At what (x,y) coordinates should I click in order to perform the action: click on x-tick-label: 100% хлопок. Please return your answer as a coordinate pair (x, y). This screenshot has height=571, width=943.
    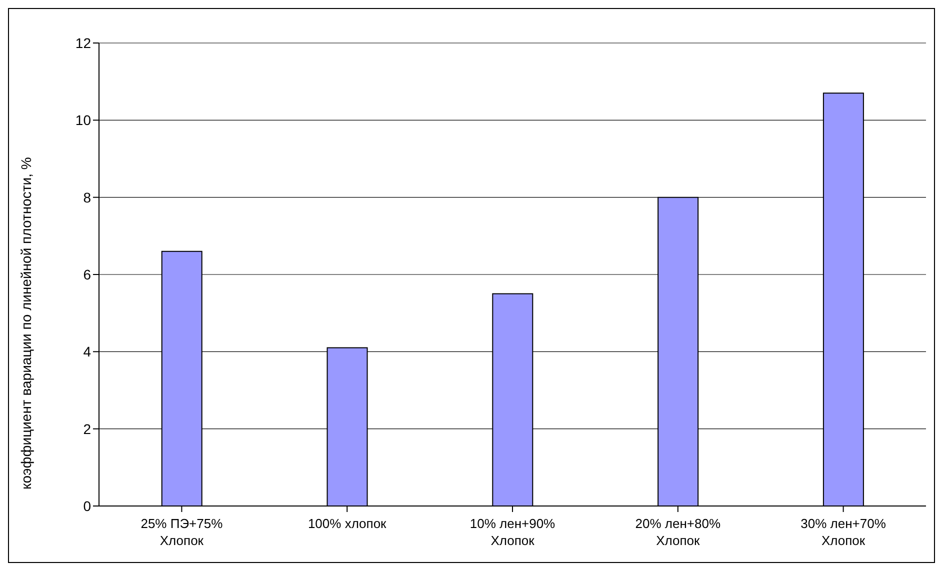
    Looking at the image, I should click on (347, 523).